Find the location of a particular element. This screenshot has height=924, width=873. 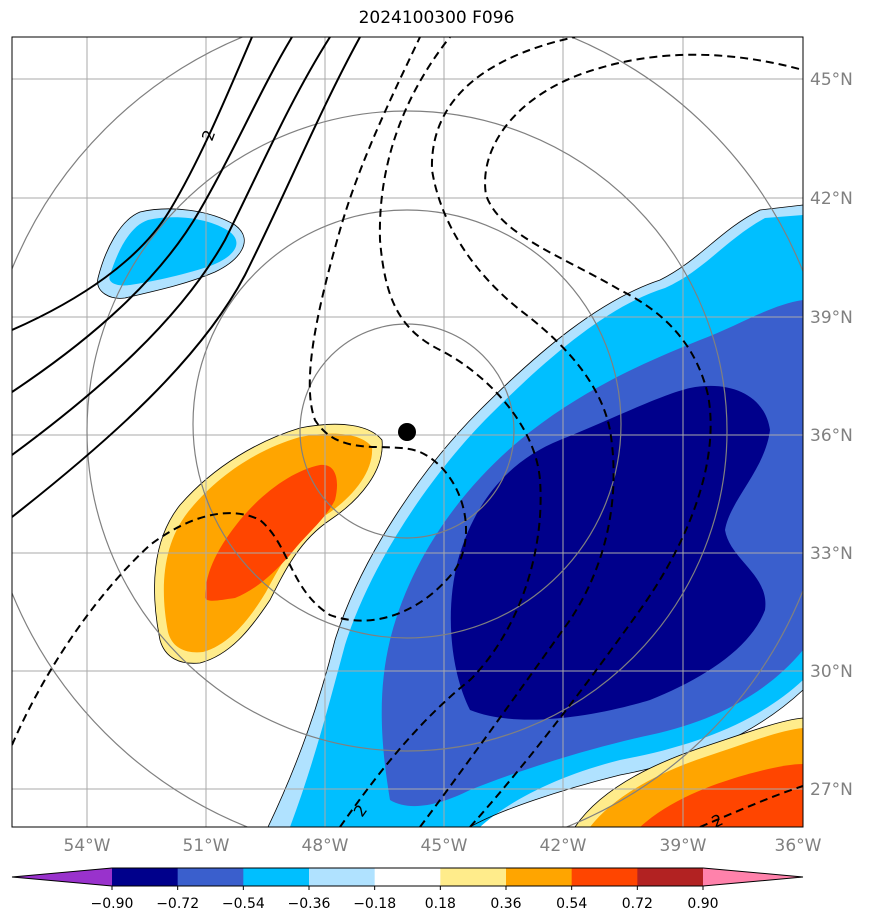

lon-label: 42°W is located at coordinates (563, 846).